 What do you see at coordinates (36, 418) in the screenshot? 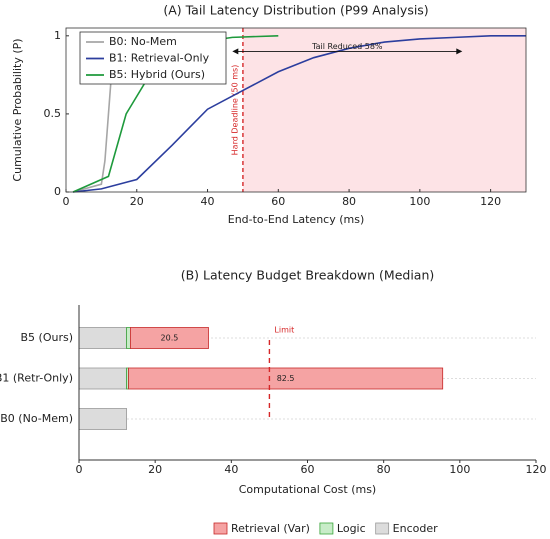
I see `y-tick-label: B0 (No-Mem)` at bounding box center [36, 418].